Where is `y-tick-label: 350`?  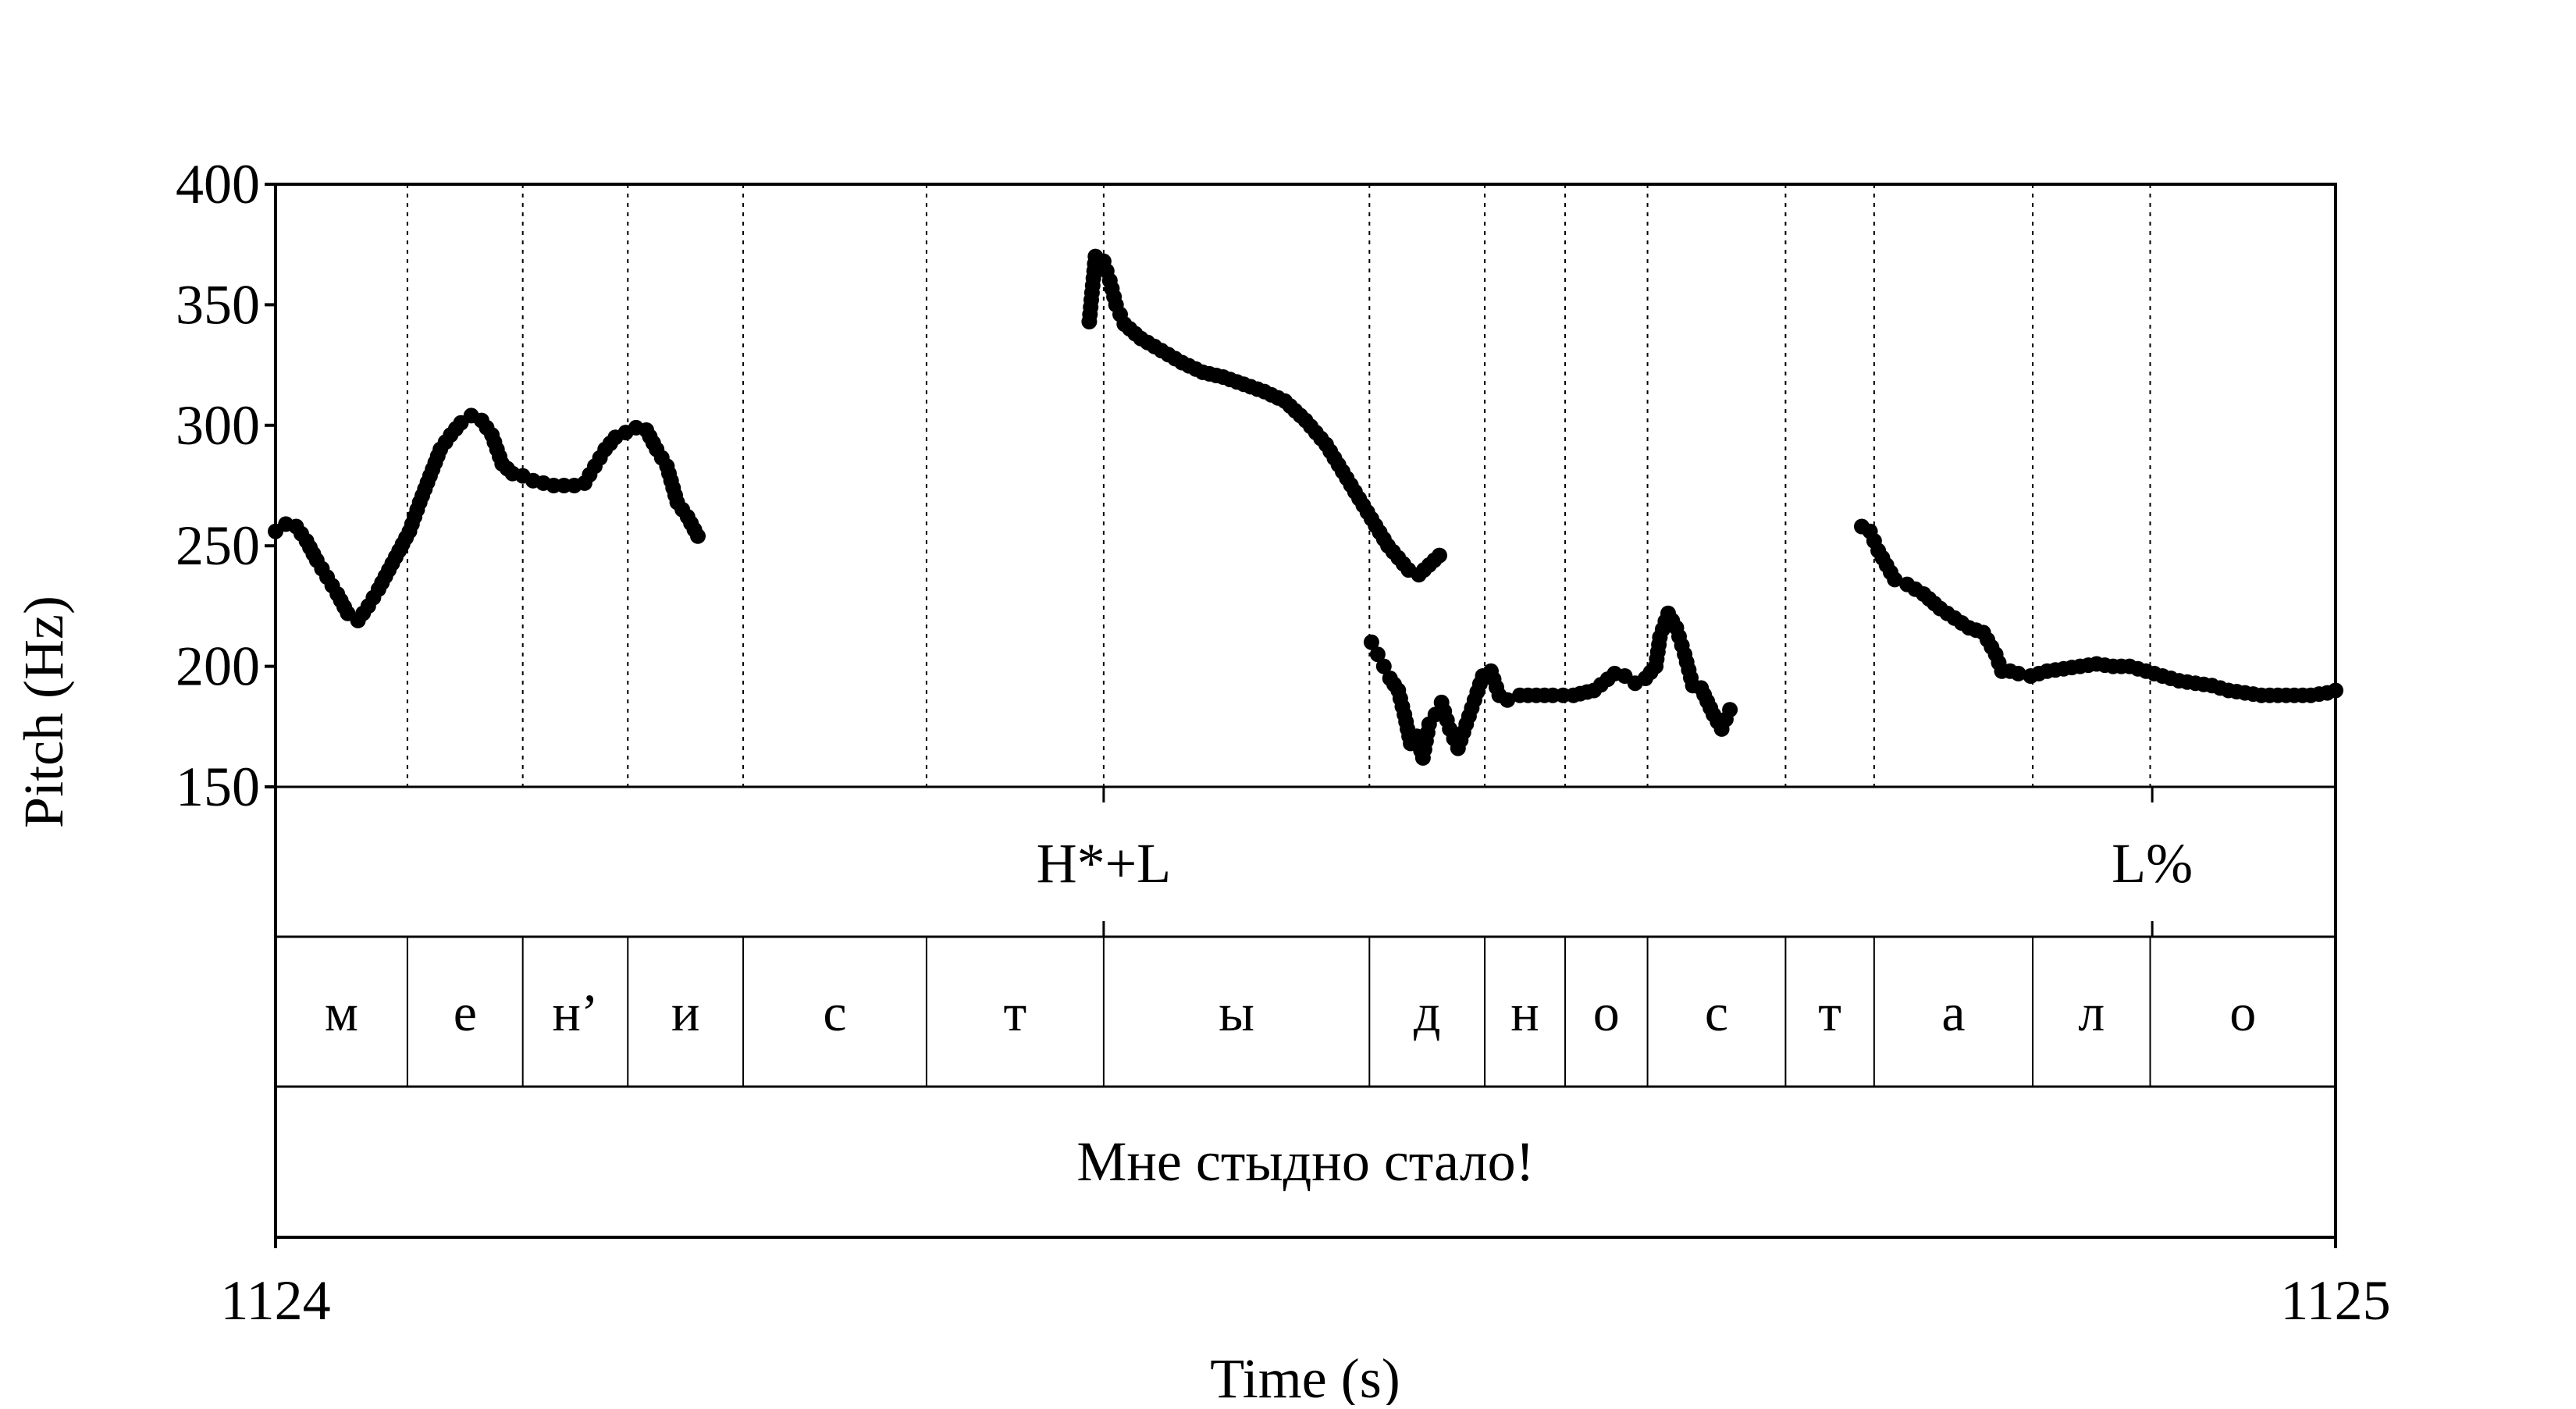
y-tick-label: 350 is located at coordinates (218, 304).